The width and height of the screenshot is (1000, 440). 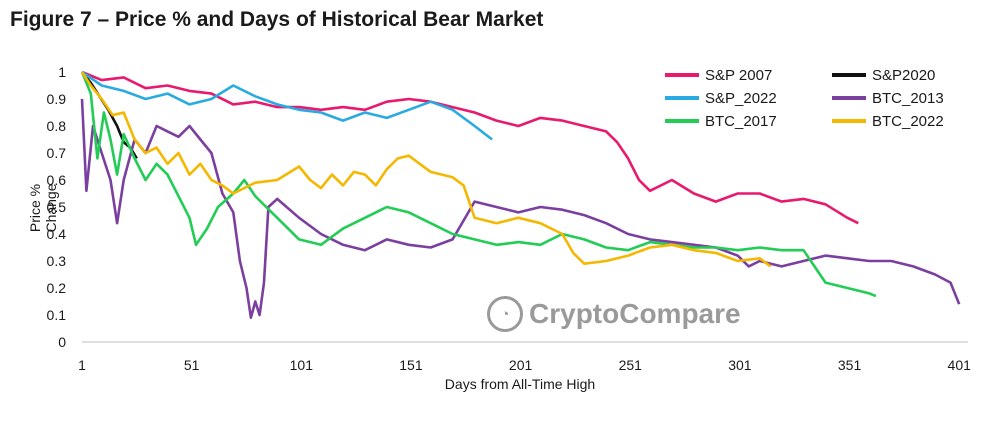 What do you see at coordinates (57, 288) in the screenshot?
I see `y-tick-label: 0.2` at bounding box center [57, 288].